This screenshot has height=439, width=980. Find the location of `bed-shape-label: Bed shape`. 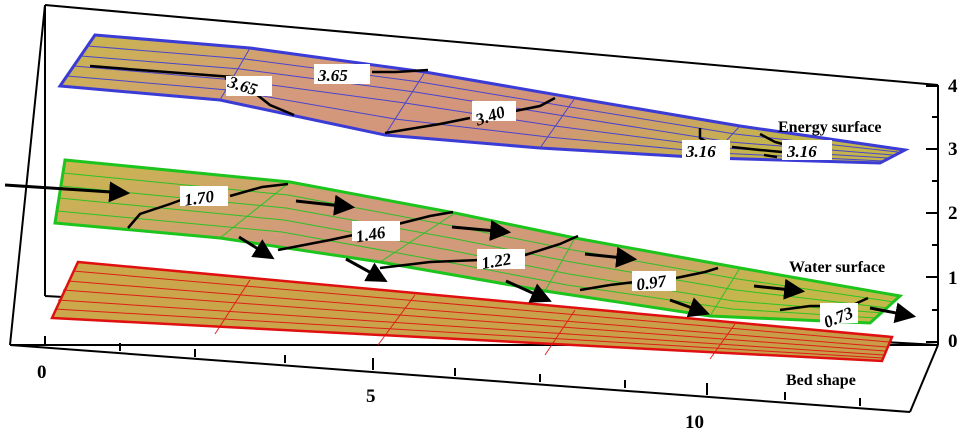

bed-shape-label: Bed shape is located at coordinates (821, 380).